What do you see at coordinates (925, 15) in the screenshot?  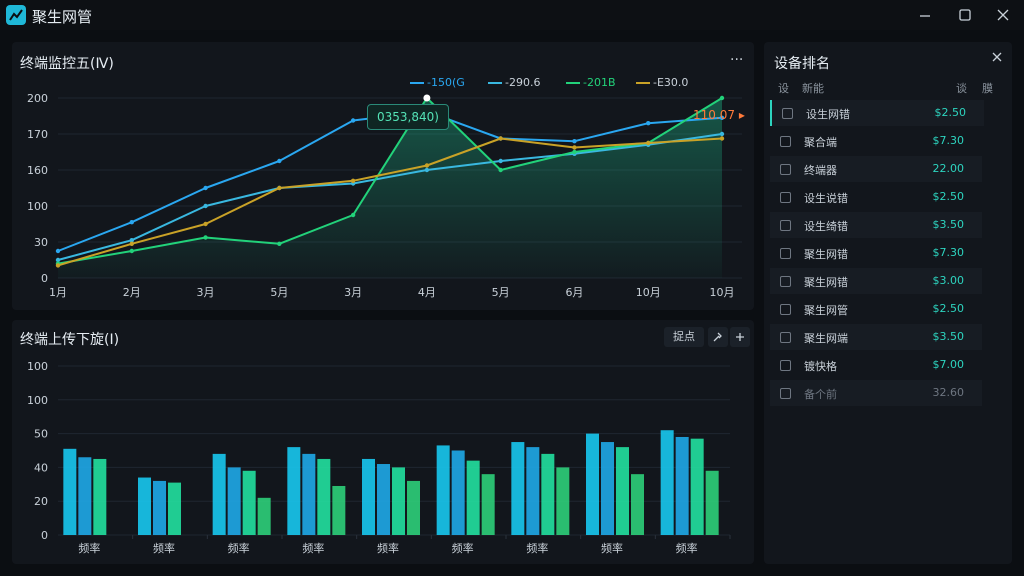 I see `minimize-icon` at bounding box center [925, 15].